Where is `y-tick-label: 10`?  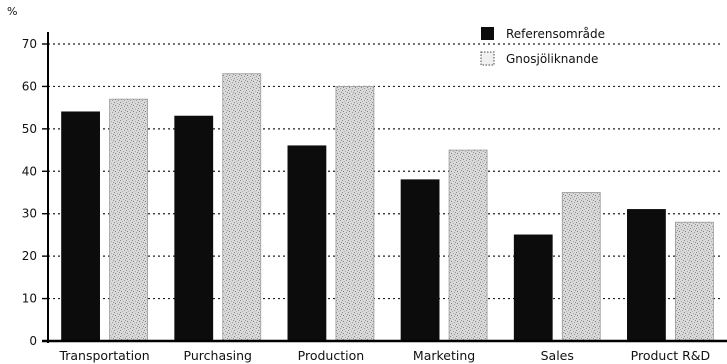
y-tick-label: 10 is located at coordinates (29, 299).